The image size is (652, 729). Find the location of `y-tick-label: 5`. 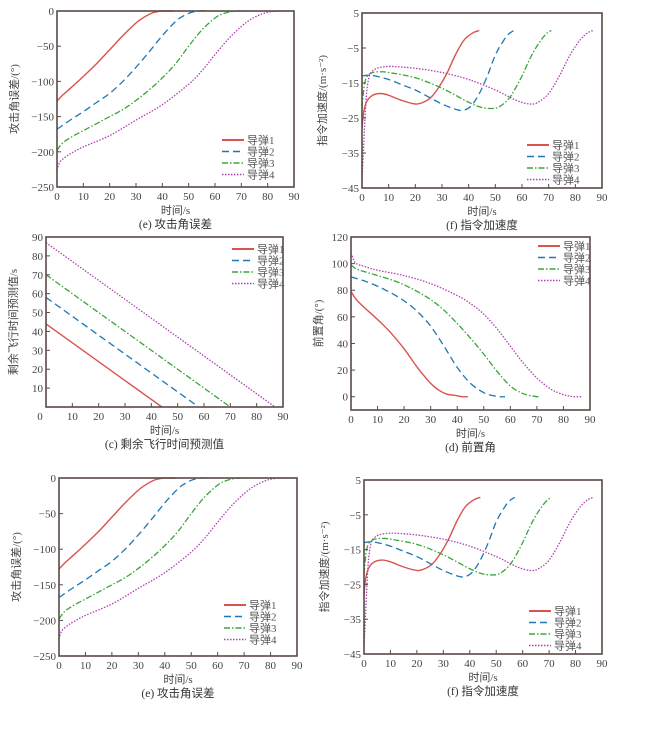

y-tick-label: 5 is located at coordinates (357, 14).